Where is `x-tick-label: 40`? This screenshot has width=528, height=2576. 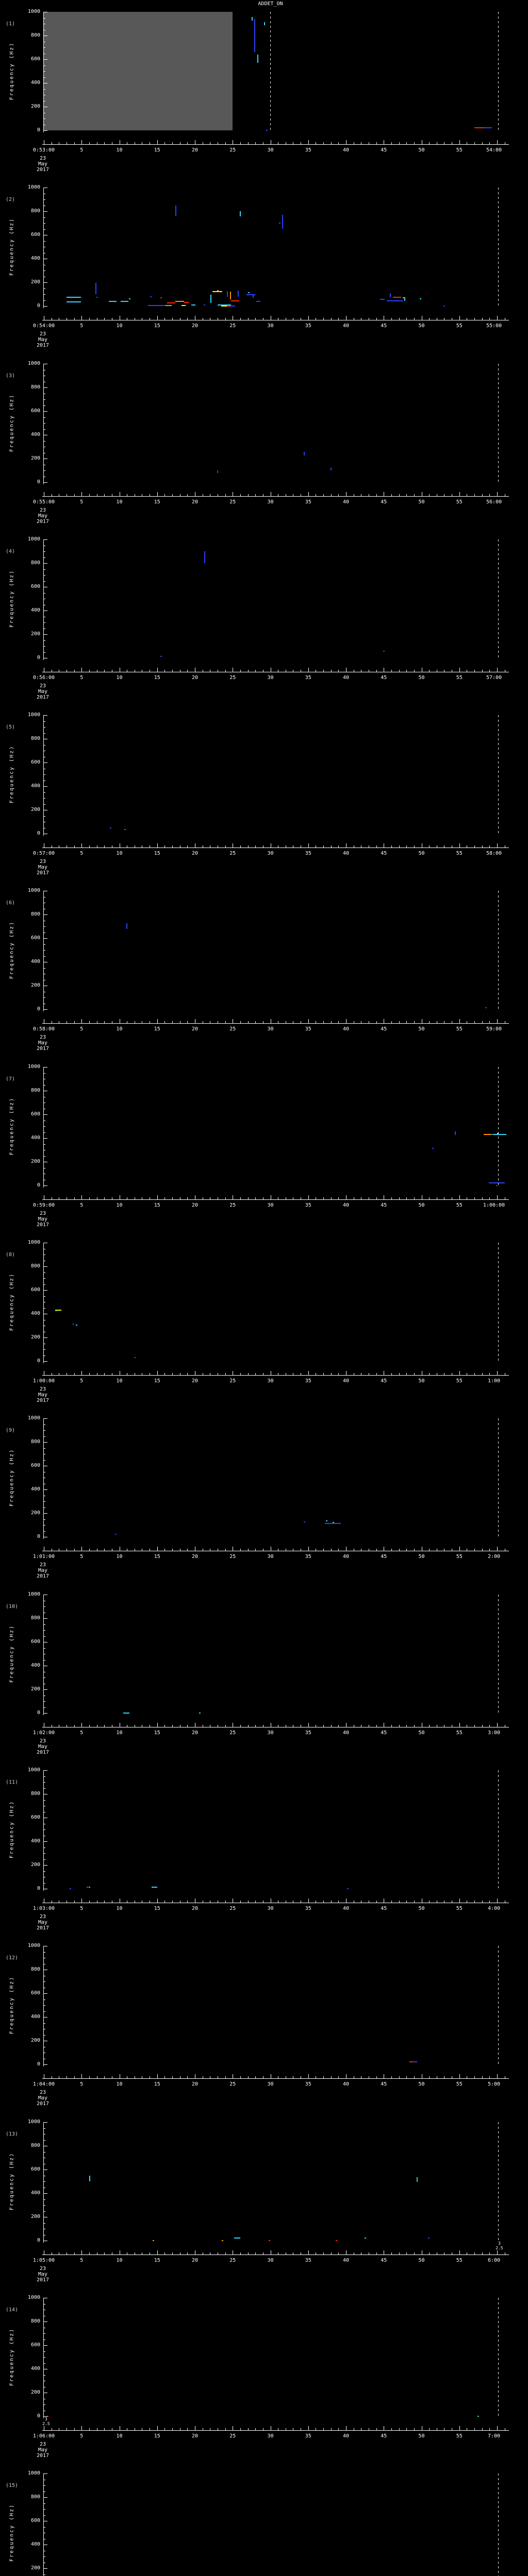 x-tick-label: 40 is located at coordinates (346, 853).